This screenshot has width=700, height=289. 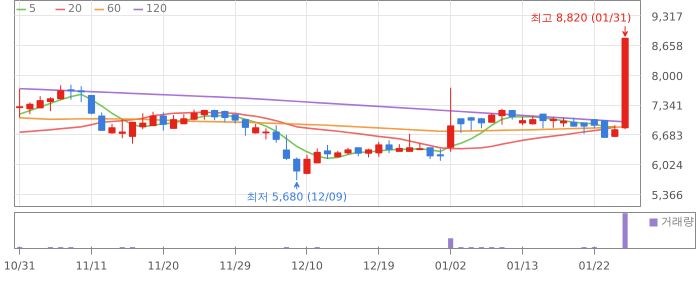 I want to click on x-tick-label: 11/29, so click(x=235, y=266).